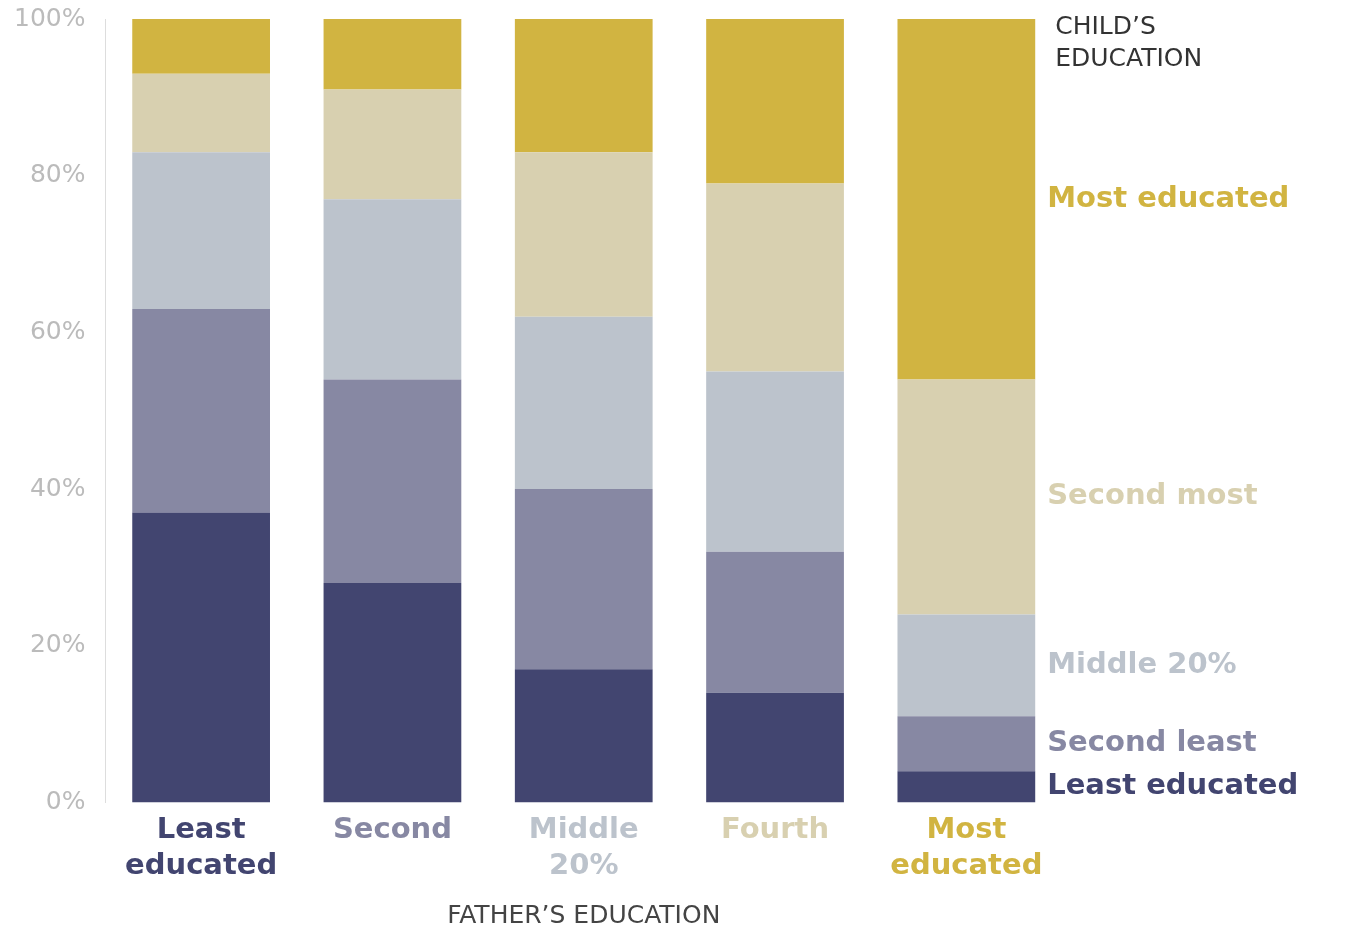 This screenshot has height=941, width=1352. I want to click on x-axis-title: FATHER’S EDUCATION, so click(584, 914).